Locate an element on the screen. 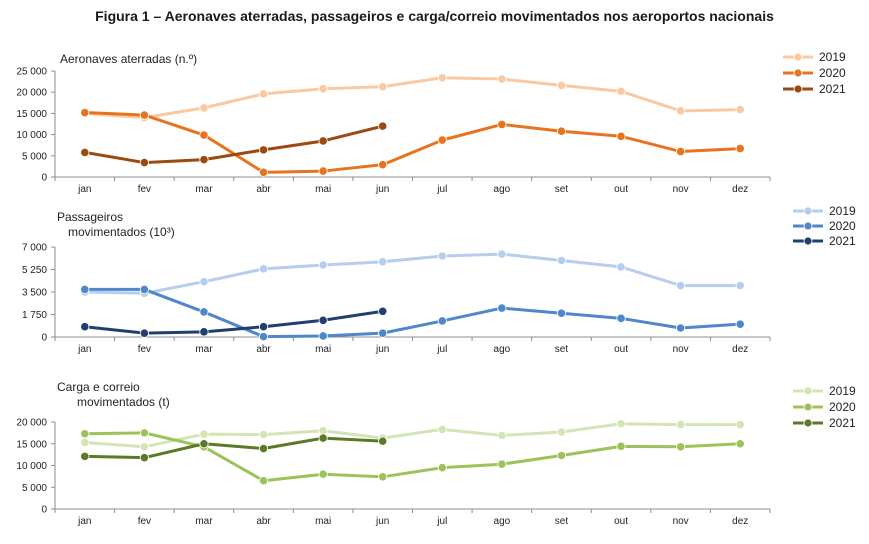 The height and width of the screenshot is (544, 869). chart-title-line: Carga e correio is located at coordinates (98, 387).